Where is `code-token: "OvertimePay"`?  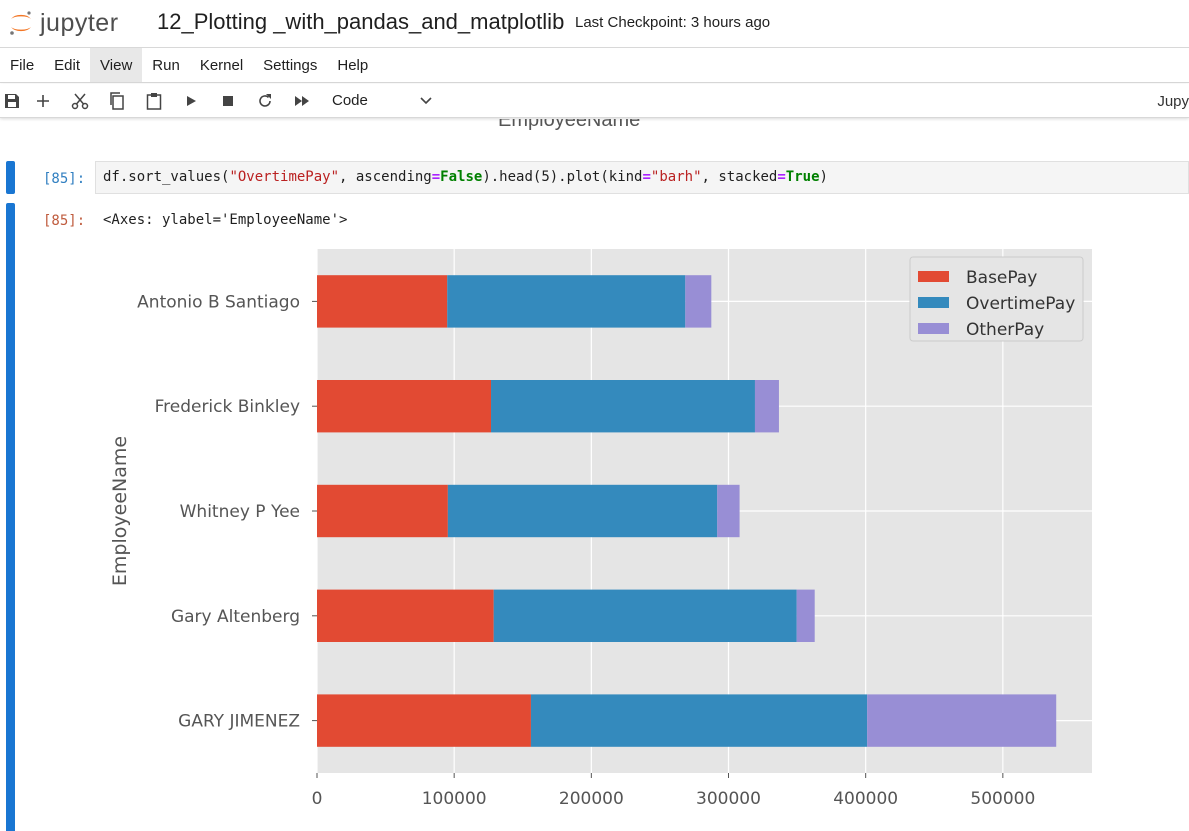
code-token: "OvertimePay" is located at coordinates (284, 177).